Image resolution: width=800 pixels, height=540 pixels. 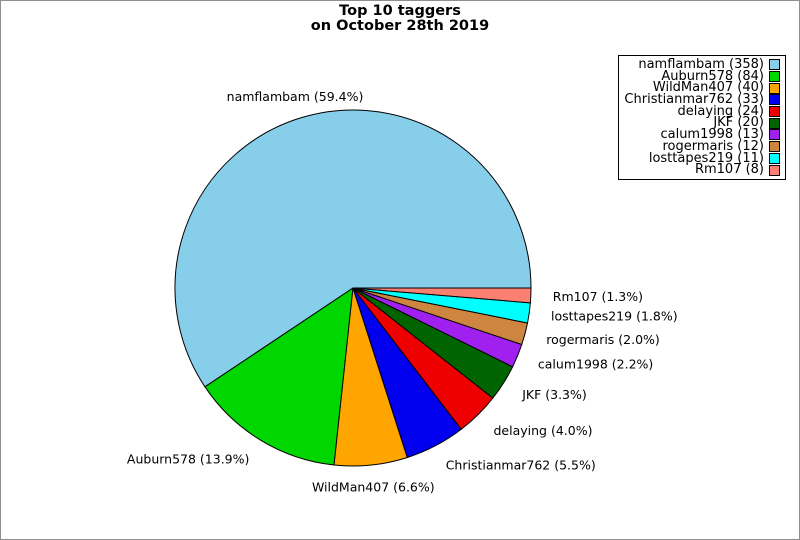 What do you see at coordinates (554, 394) in the screenshot?
I see `pie-slice-label: JKF (3.3%)` at bounding box center [554, 394].